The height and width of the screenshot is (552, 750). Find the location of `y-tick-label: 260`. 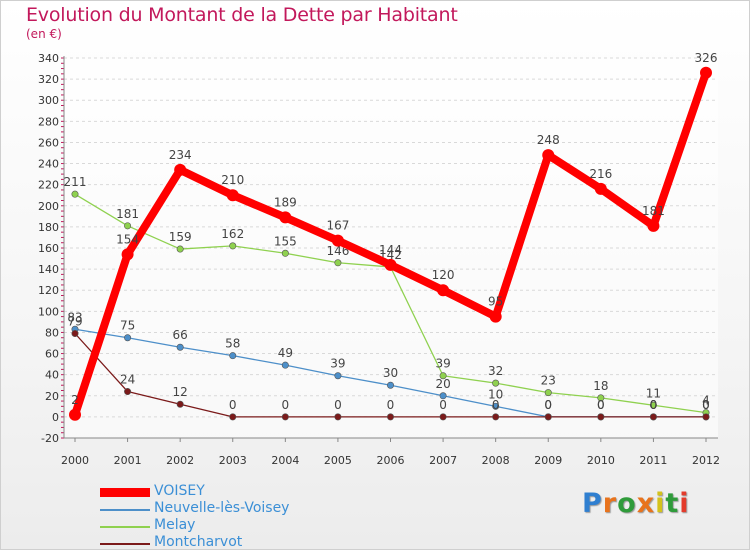

y-tick-label: 260 is located at coordinates (48, 142).